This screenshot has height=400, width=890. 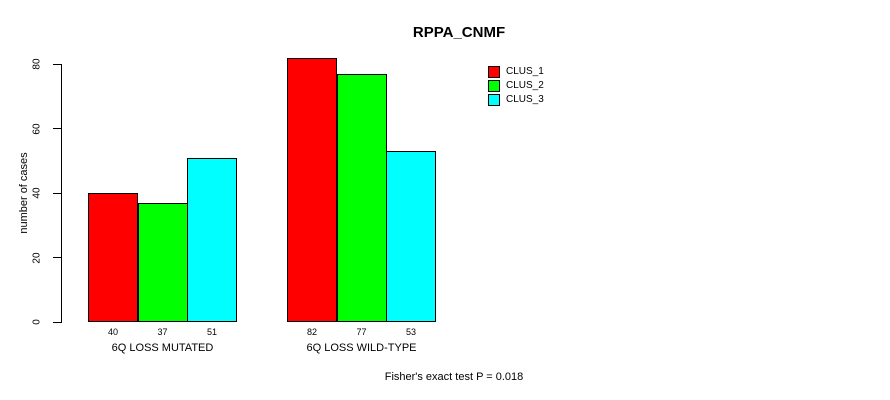 What do you see at coordinates (162, 348) in the screenshot?
I see `group-label: 6Q LOSS MUTATED` at bounding box center [162, 348].